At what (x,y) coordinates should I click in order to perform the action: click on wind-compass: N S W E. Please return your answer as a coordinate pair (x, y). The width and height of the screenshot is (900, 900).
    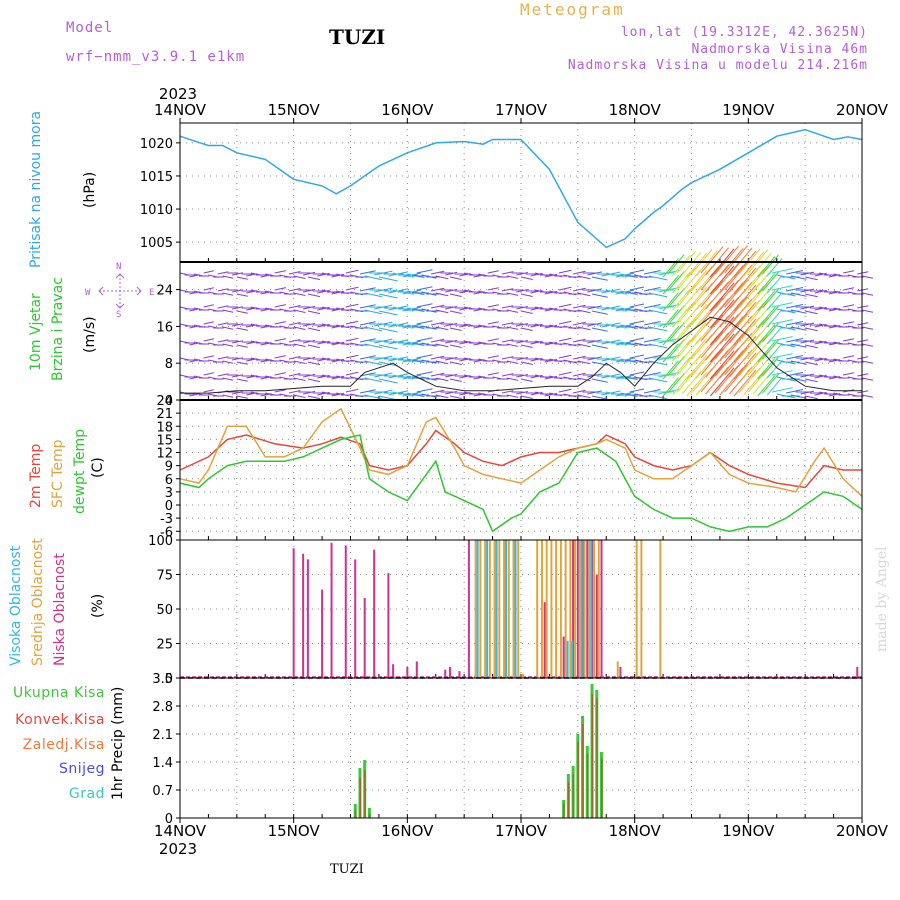
    Looking at the image, I should click on (120, 293).